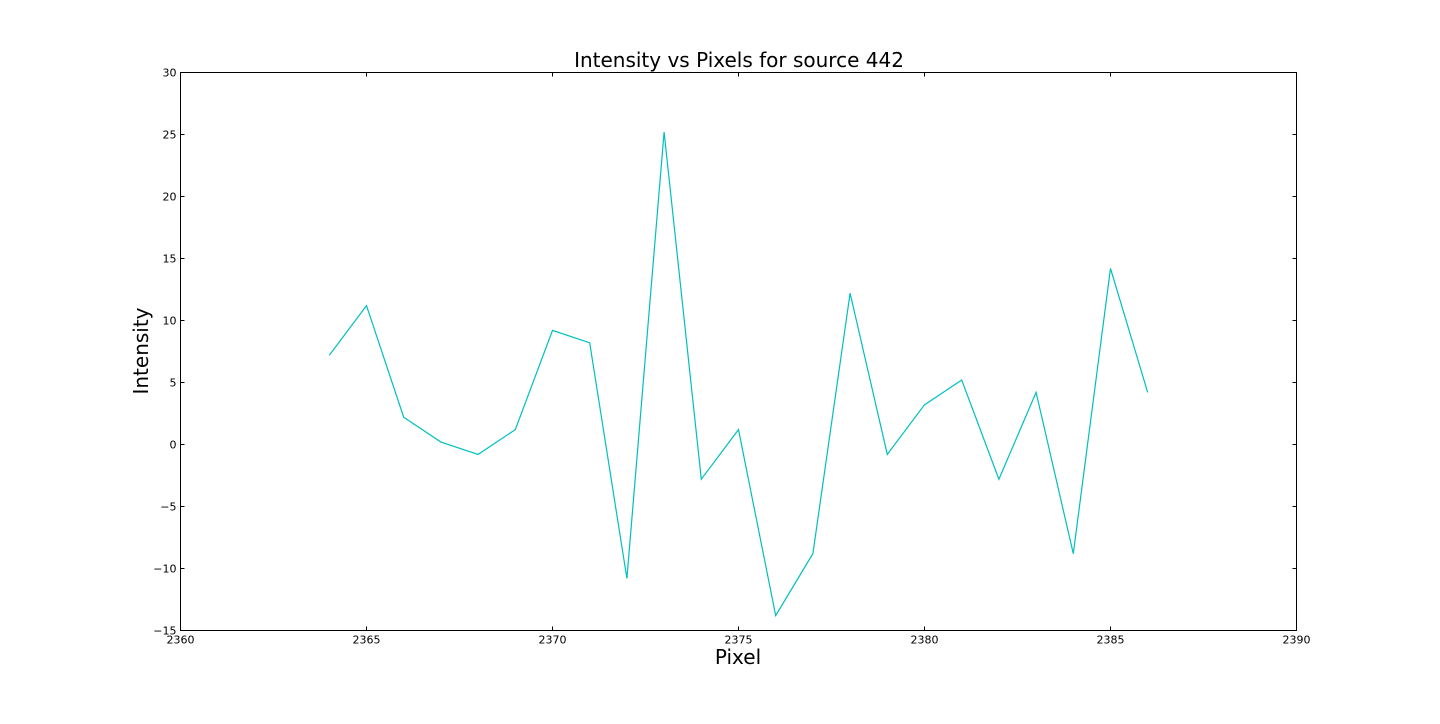 This screenshot has width=1440, height=724. I want to click on x-tick-label: 2370, so click(553, 640).